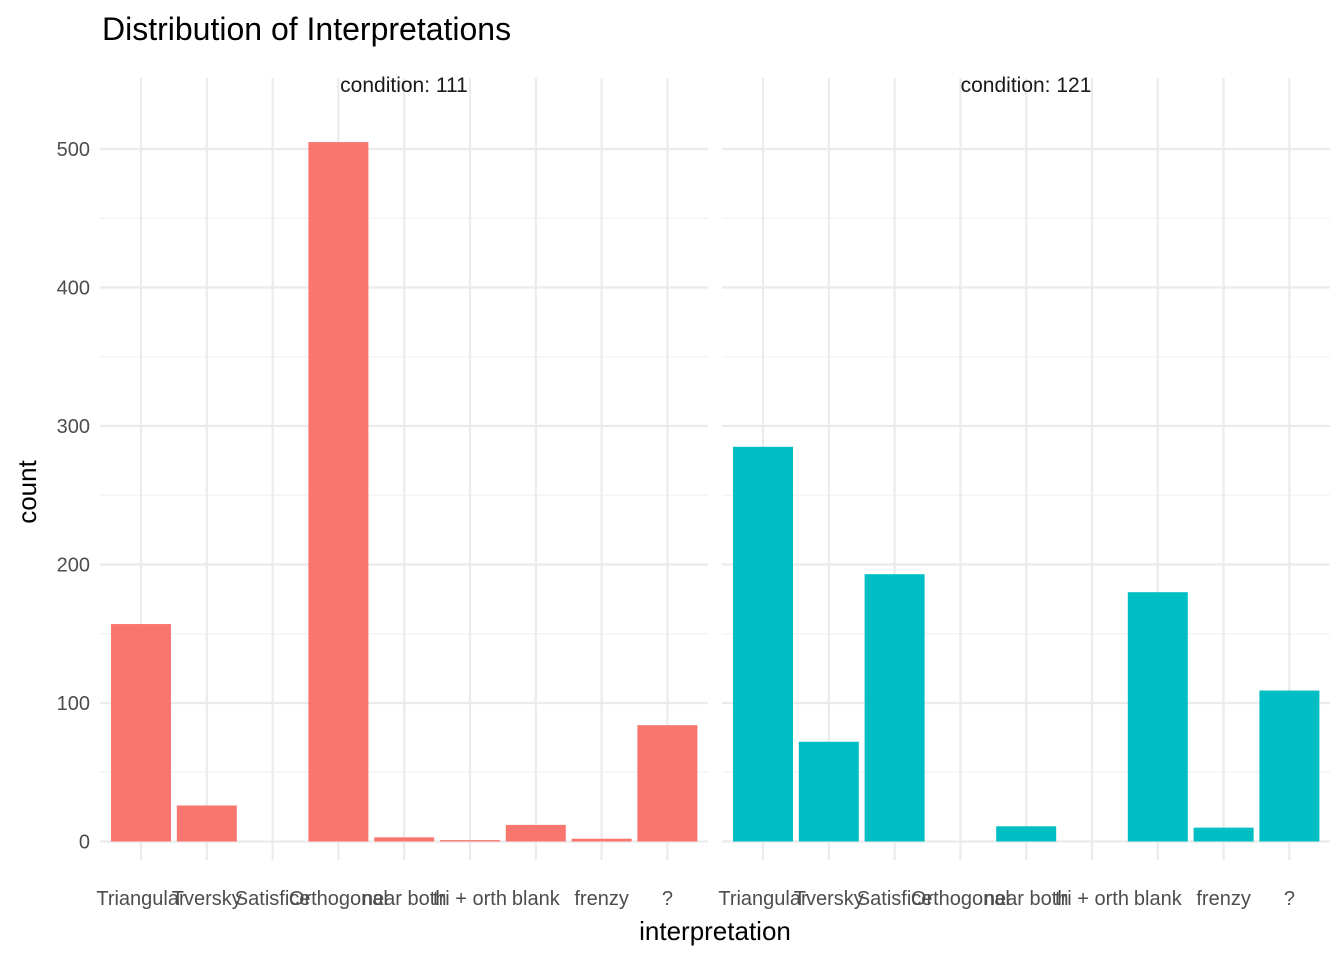 This screenshot has width=1344, height=960. What do you see at coordinates (73, 496) in the screenshot?
I see `y-axis-ticks: 0 100 200 300 400 500` at bounding box center [73, 496].